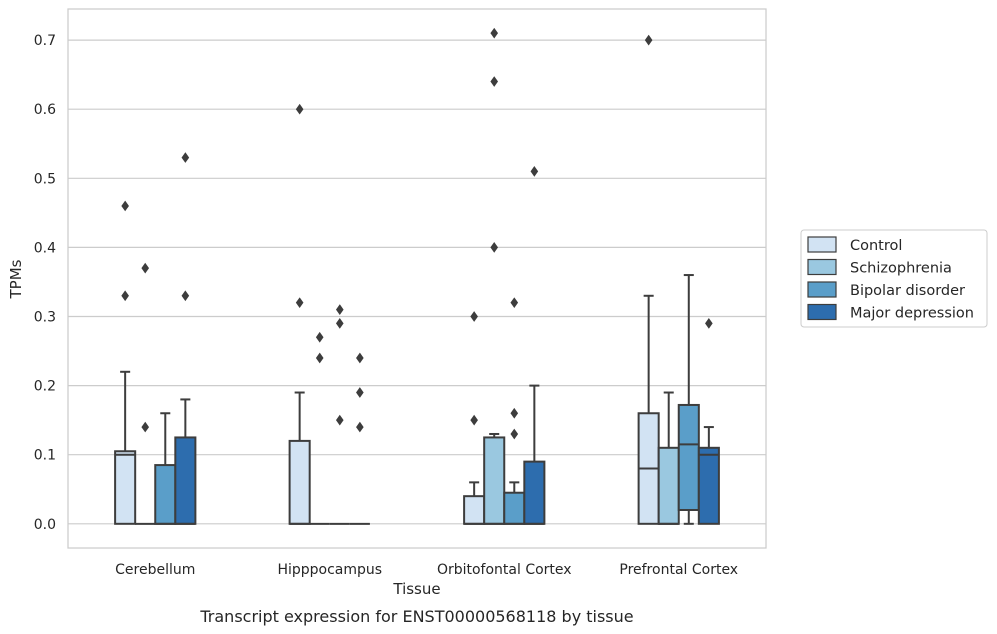  Describe the element at coordinates (876, 246) in the screenshot. I see `legend-label: Control` at that location.